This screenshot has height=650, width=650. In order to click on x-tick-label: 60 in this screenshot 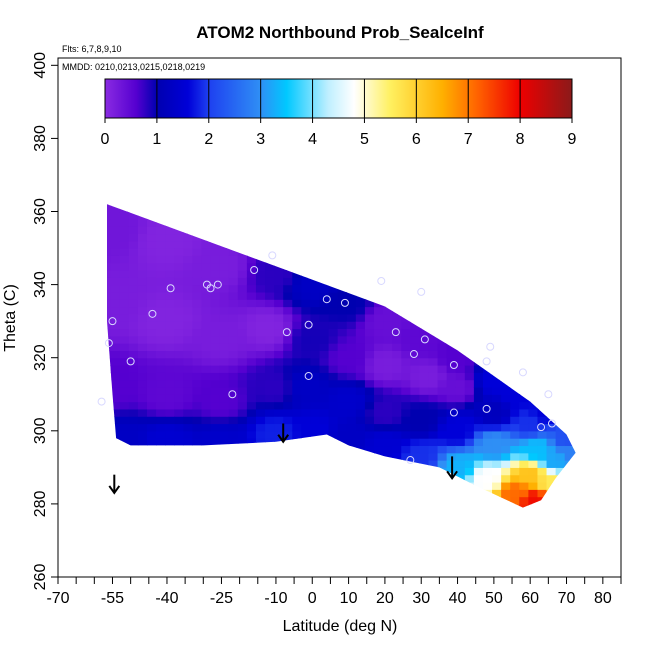, I will do `click(530, 598)`.